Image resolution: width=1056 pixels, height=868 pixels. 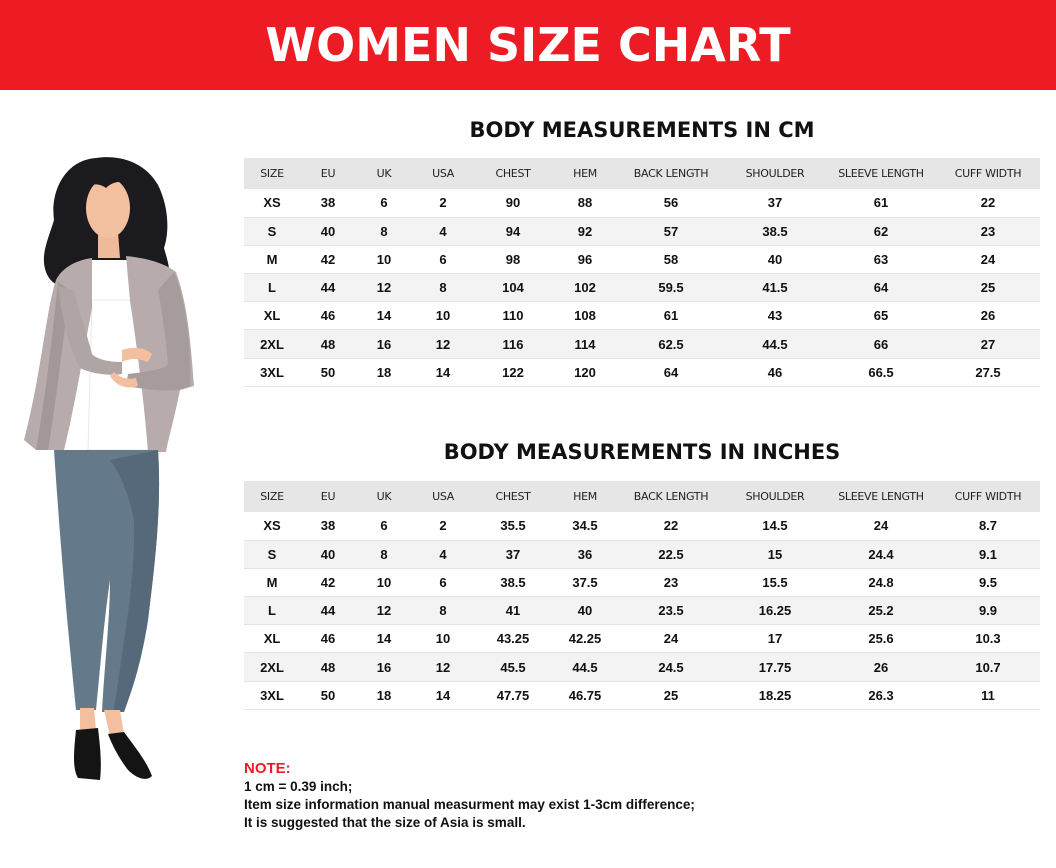 What do you see at coordinates (775, 316) in the screenshot?
I see `table-cell: 43` at bounding box center [775, 316].